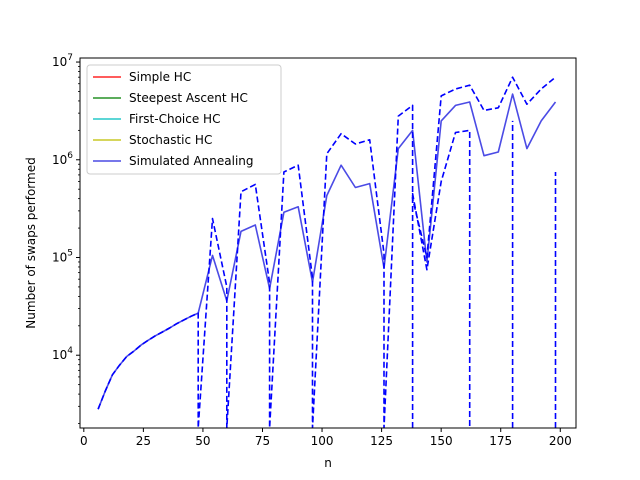 This screenshot has width=640, height=480. Describe the element at coordinates (160, 77) in the screenshot. I see `legend-label: Simple HC` at that location.